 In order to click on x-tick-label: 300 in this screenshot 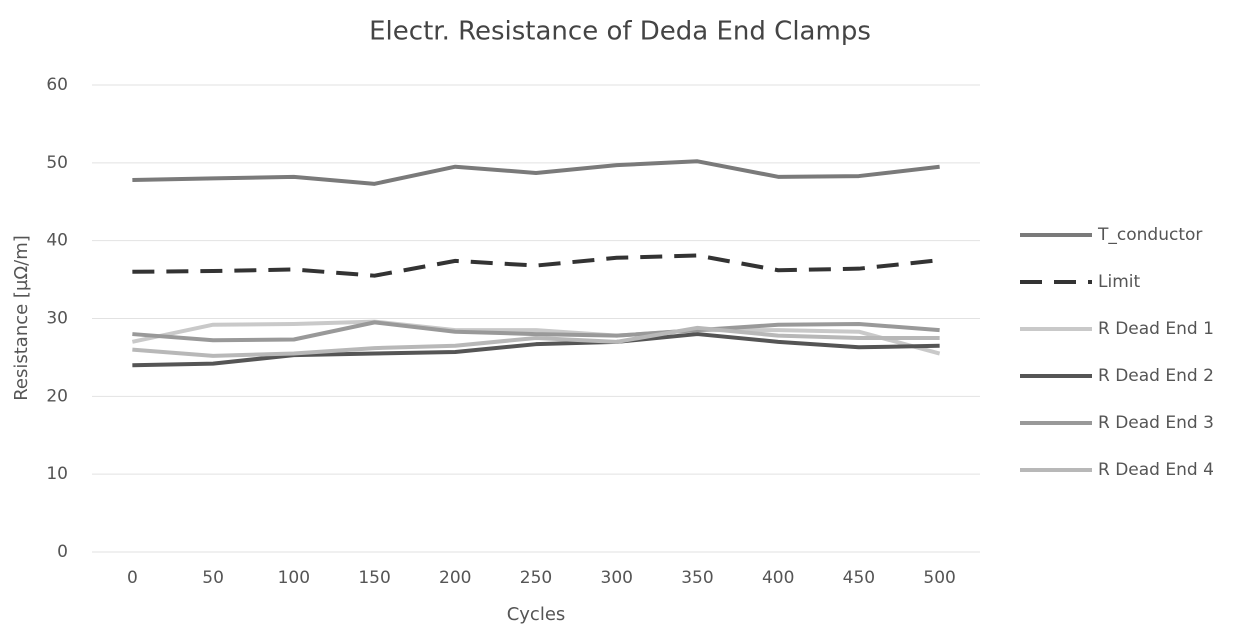, I will do `click(617, 578)`.